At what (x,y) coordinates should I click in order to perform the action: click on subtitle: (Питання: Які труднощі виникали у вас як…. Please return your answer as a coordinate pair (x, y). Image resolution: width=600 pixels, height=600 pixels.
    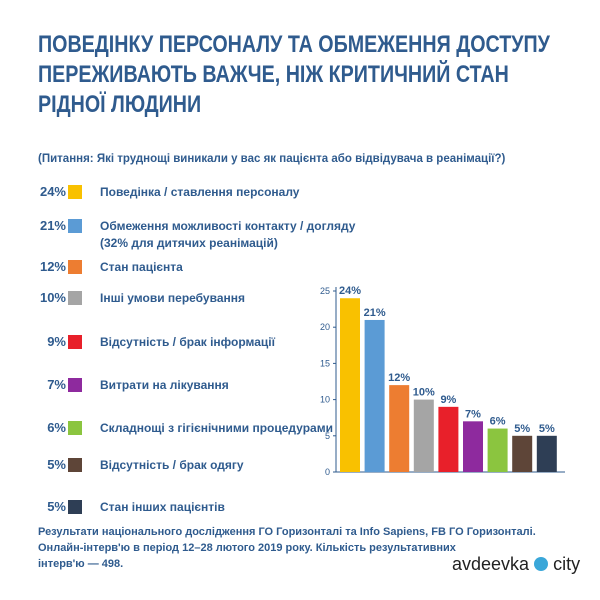
    Looking at the image, I should click on (272, 159).